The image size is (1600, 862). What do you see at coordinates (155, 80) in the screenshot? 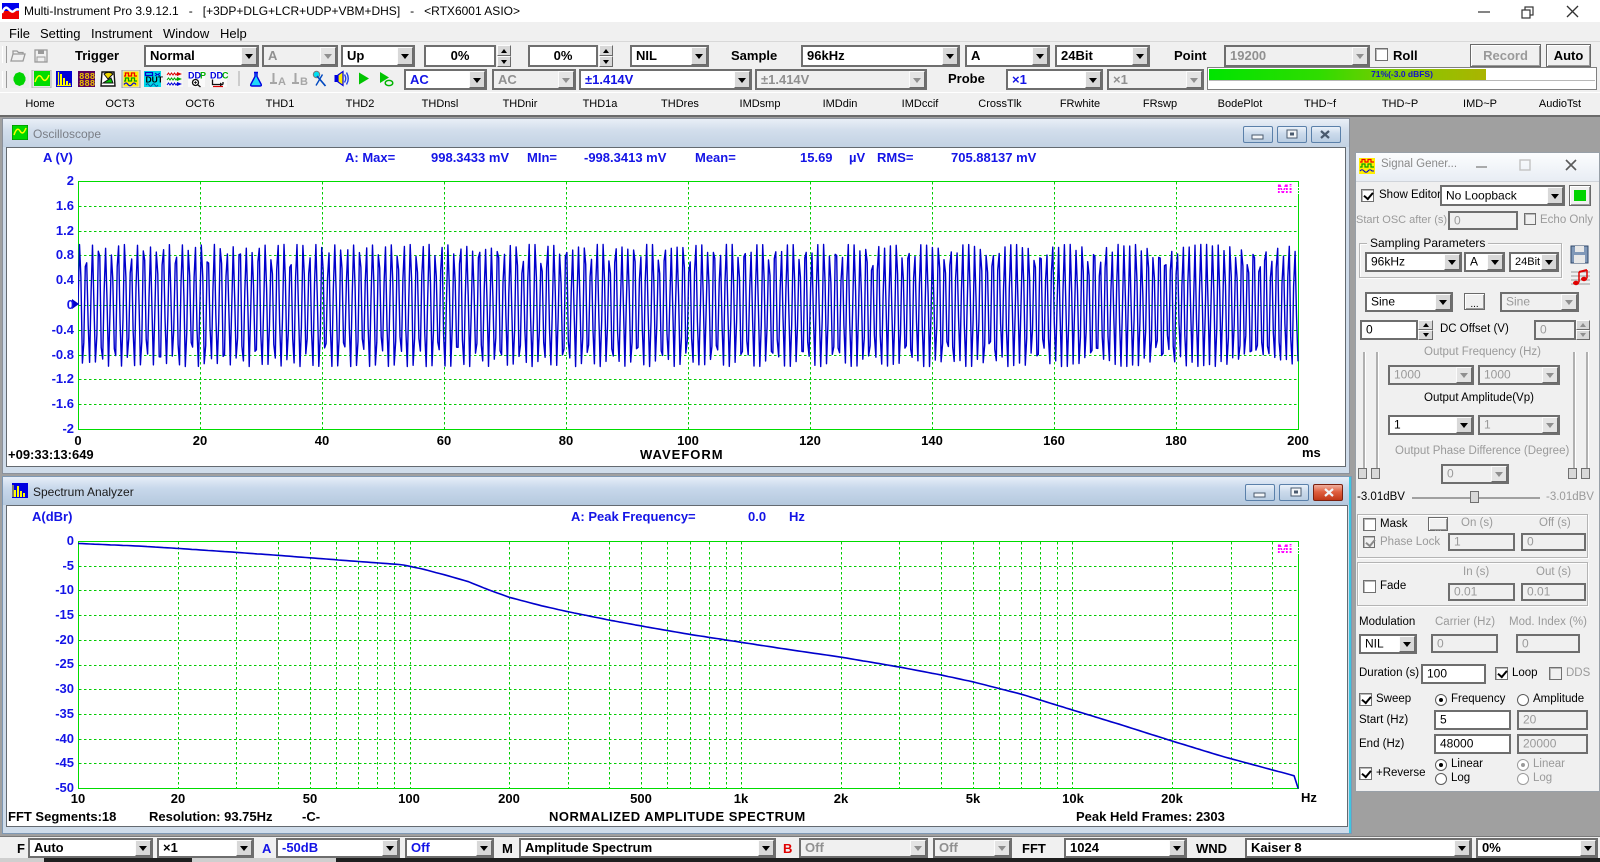
I see `svg-text: DUT` at bounding box center [155, 80].